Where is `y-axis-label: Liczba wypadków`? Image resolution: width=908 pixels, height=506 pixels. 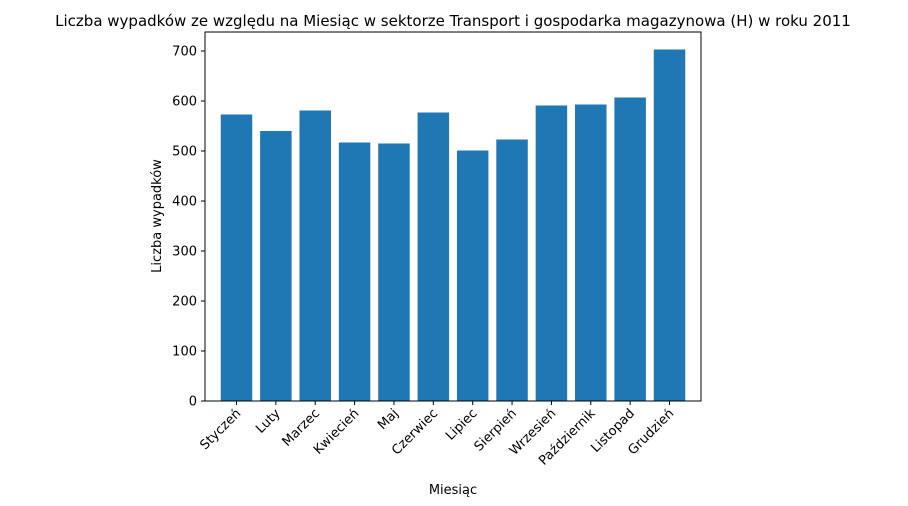 y-axis-label: Liczba wypadków is located at coordinates (157, 216).